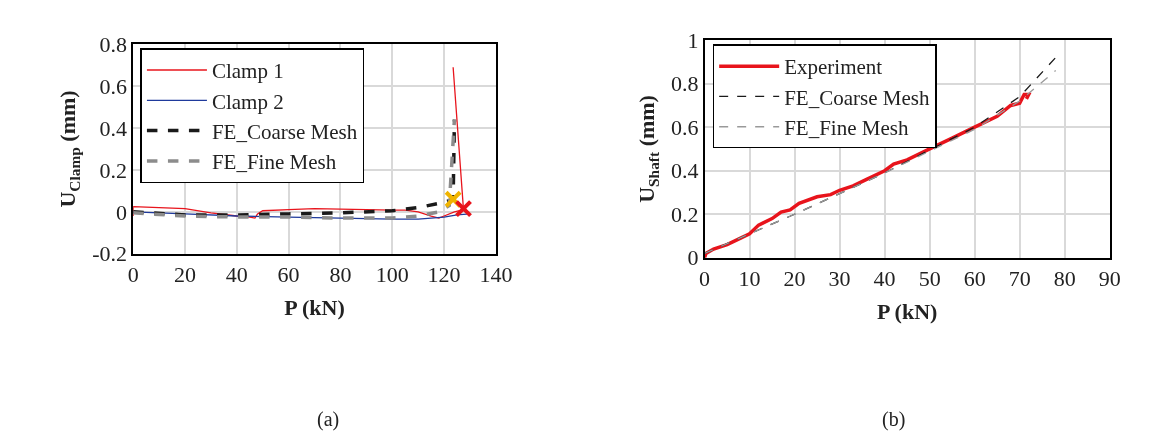  Describe the element at coordinates (247, 101) in the screenshot. I see `legend-label: Clamp 2` at that location.